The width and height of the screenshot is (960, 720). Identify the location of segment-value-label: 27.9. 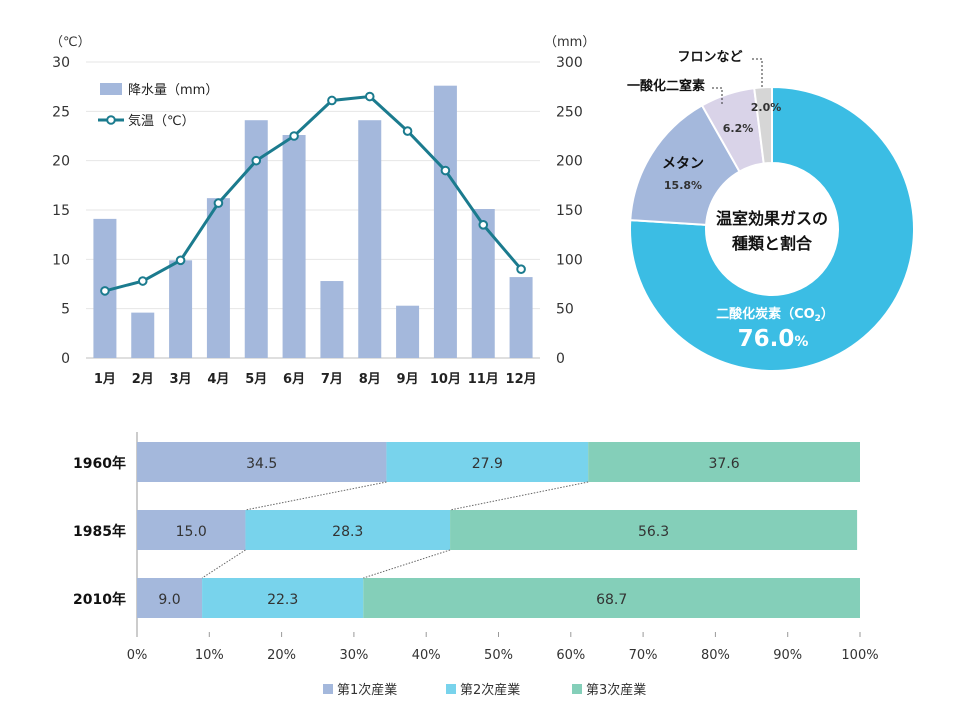
(487, 464).